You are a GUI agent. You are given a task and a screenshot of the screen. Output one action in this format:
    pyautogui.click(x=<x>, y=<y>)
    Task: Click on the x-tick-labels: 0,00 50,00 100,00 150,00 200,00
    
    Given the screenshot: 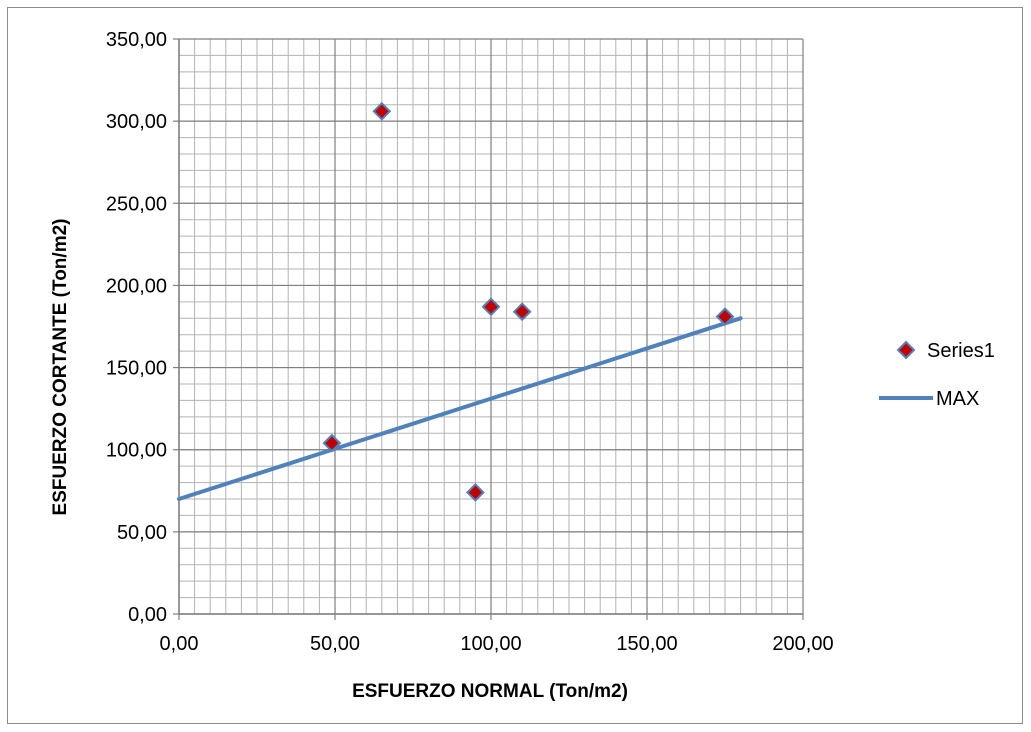 What is the action you would take?
    pyautogui.click(x=497, y=644)
    